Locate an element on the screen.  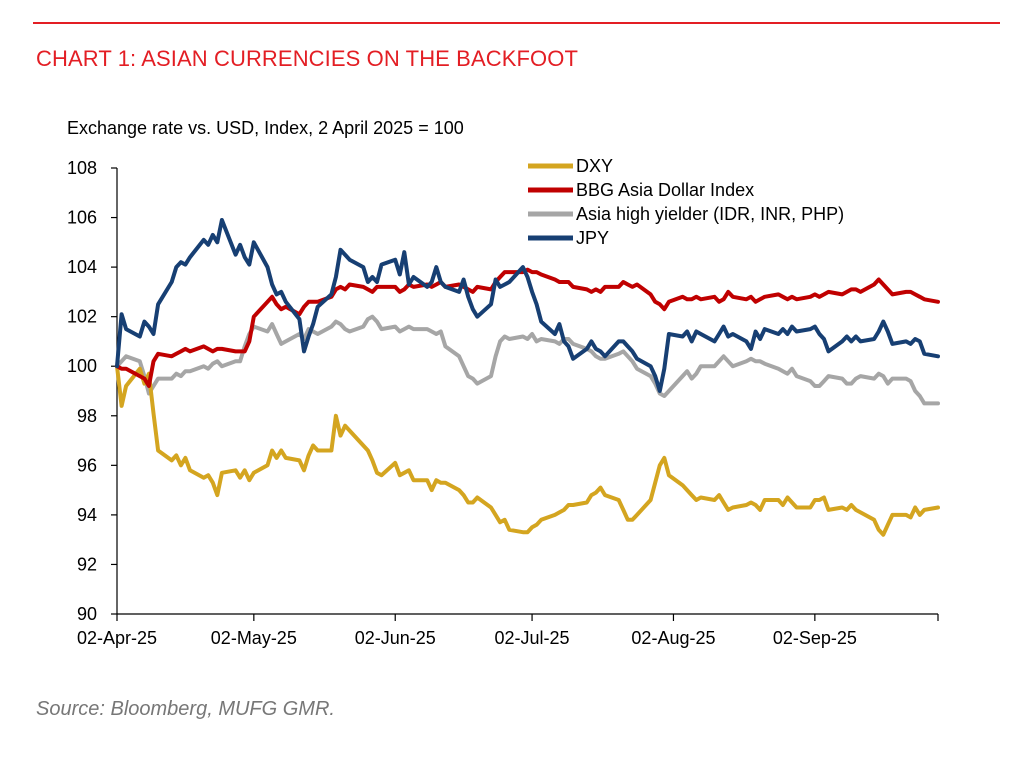
legend-label: BBG Asia Dollar Index is located at coordinates (665, 190).